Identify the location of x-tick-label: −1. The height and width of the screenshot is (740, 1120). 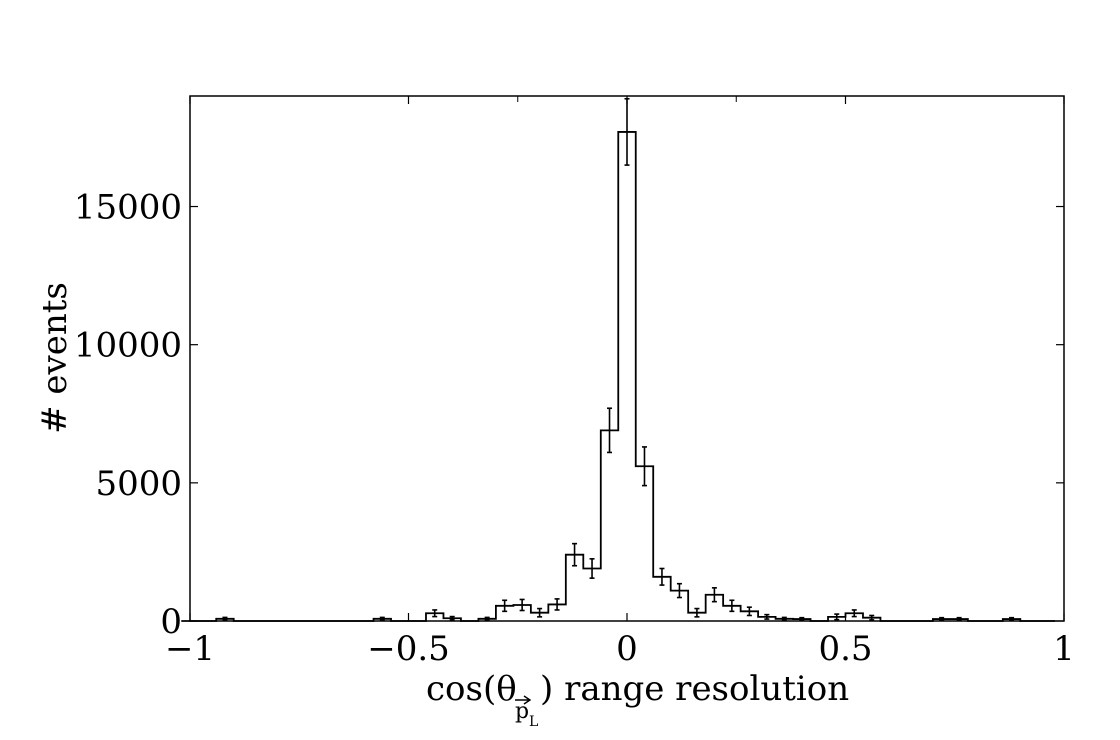
(190, 649).